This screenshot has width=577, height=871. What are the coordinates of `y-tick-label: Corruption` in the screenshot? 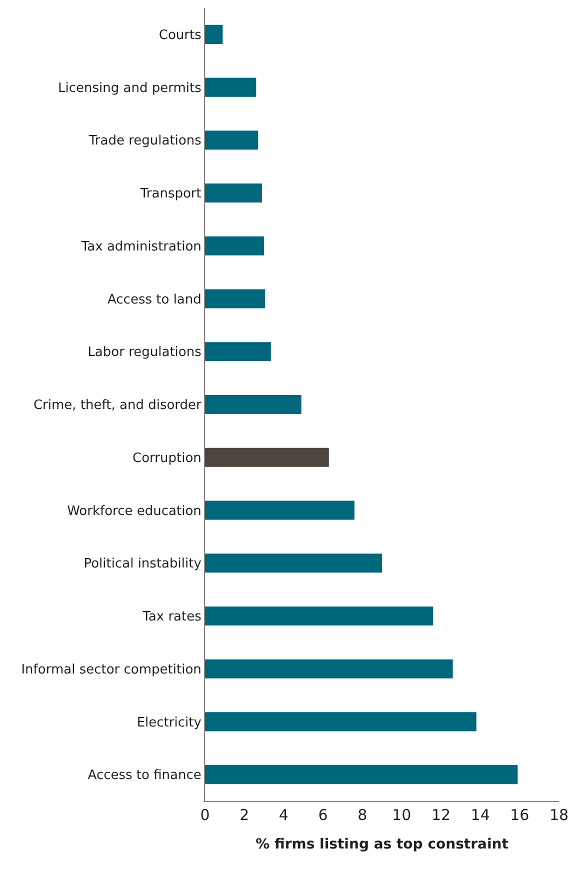 It's located at (167, 458).